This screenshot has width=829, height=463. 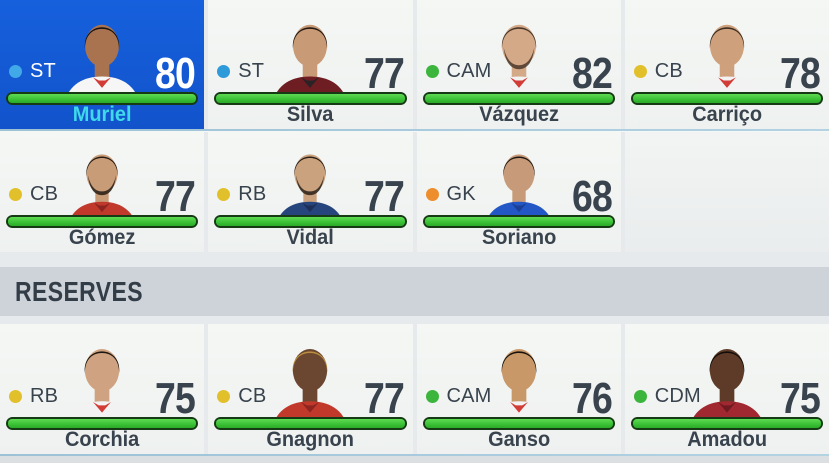 I want to click on player-rating: 78, so click(x=800, y=73).